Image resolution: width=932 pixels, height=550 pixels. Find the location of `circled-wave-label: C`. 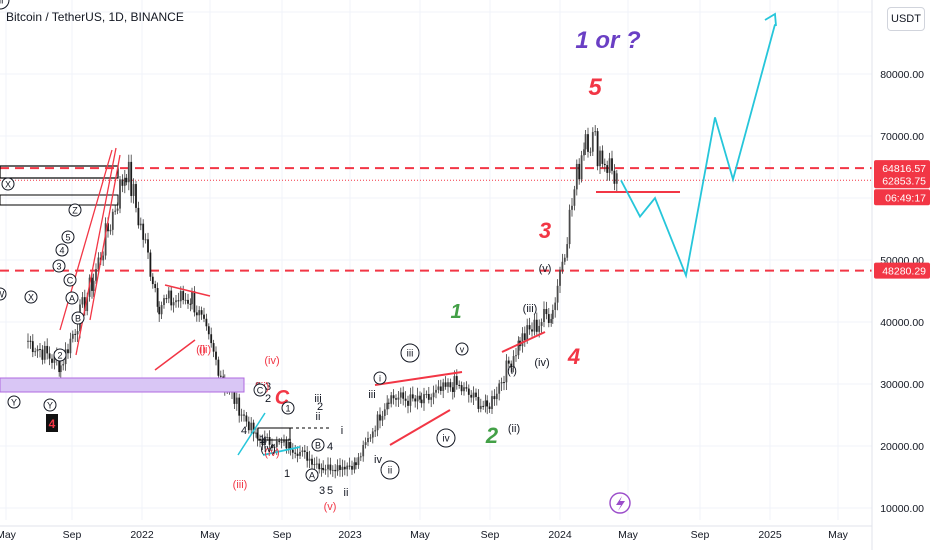

circled-wave-label: C is located at coordinates (70, 281).